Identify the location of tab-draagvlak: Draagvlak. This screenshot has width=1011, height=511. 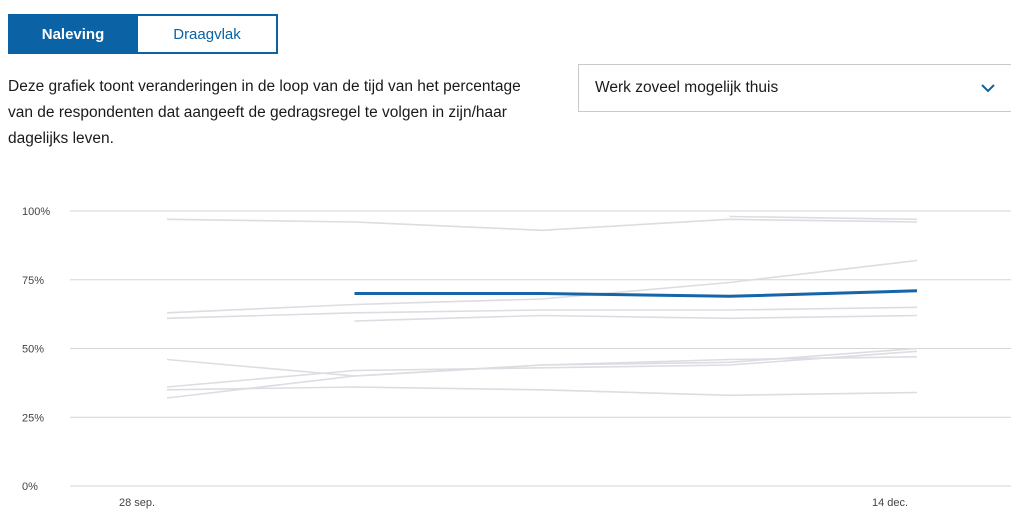
(208, 34).